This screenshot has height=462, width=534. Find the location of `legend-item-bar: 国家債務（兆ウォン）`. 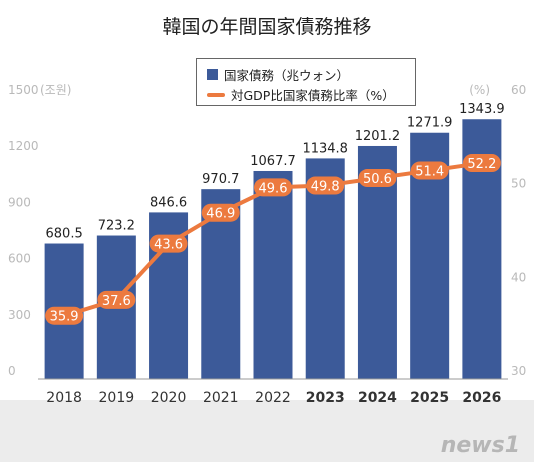

legend-item-bar: 国家債務（兆ウォン） is located at coordinates (278, 74).